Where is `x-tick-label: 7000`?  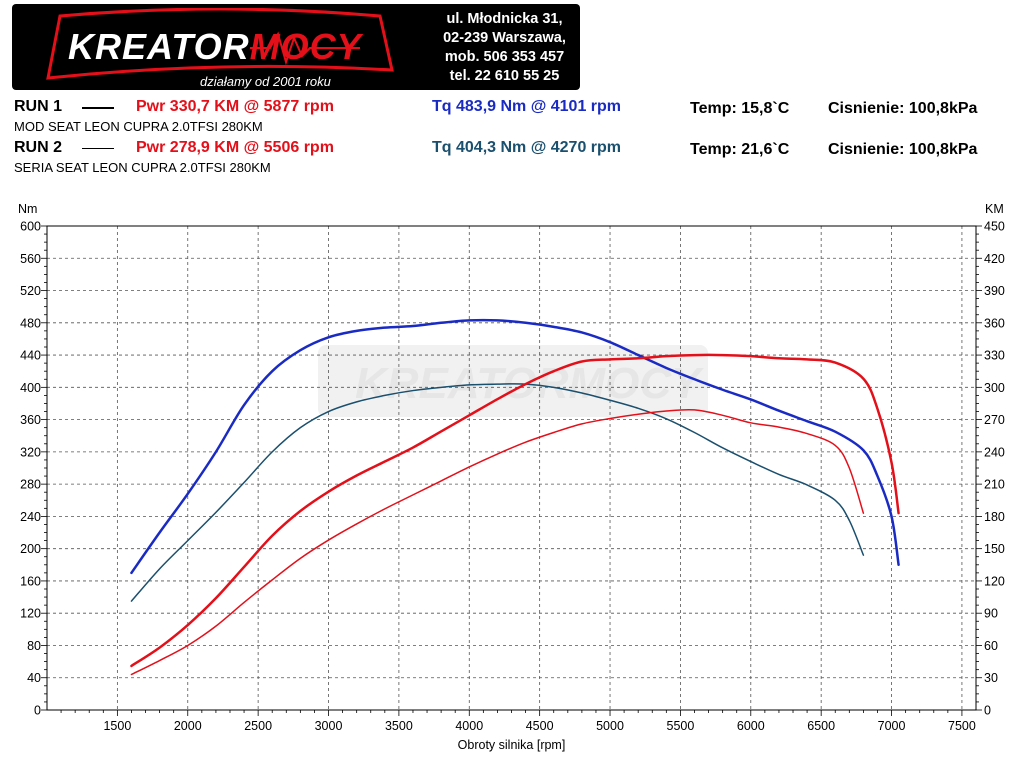 x-tick-label: 7000 is located at coordinates (892, 726).